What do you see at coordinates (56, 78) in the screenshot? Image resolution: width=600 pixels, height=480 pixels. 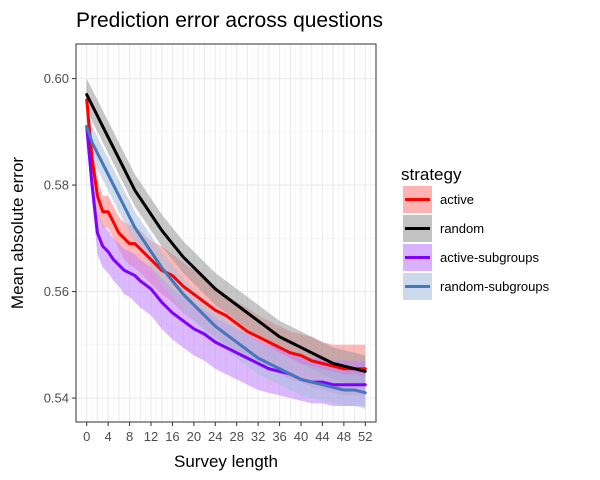 I see `y-tick-label: 0.60` at bounding box center [56, 78].